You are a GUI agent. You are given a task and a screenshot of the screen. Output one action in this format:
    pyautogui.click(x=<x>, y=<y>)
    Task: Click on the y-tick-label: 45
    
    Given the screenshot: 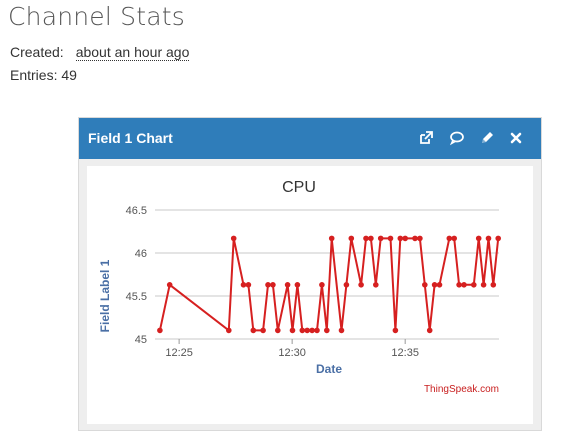 What is the action you would take?
    pyautogui.click(x=141, y=340)
    